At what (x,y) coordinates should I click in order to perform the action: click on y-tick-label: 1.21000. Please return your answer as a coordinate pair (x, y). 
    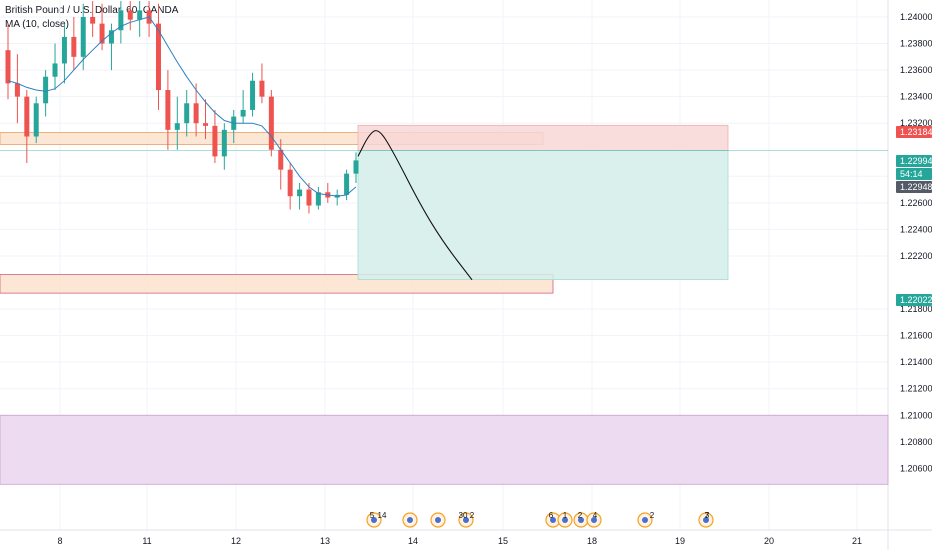
    Looking at the image, I should click on (916, 415).